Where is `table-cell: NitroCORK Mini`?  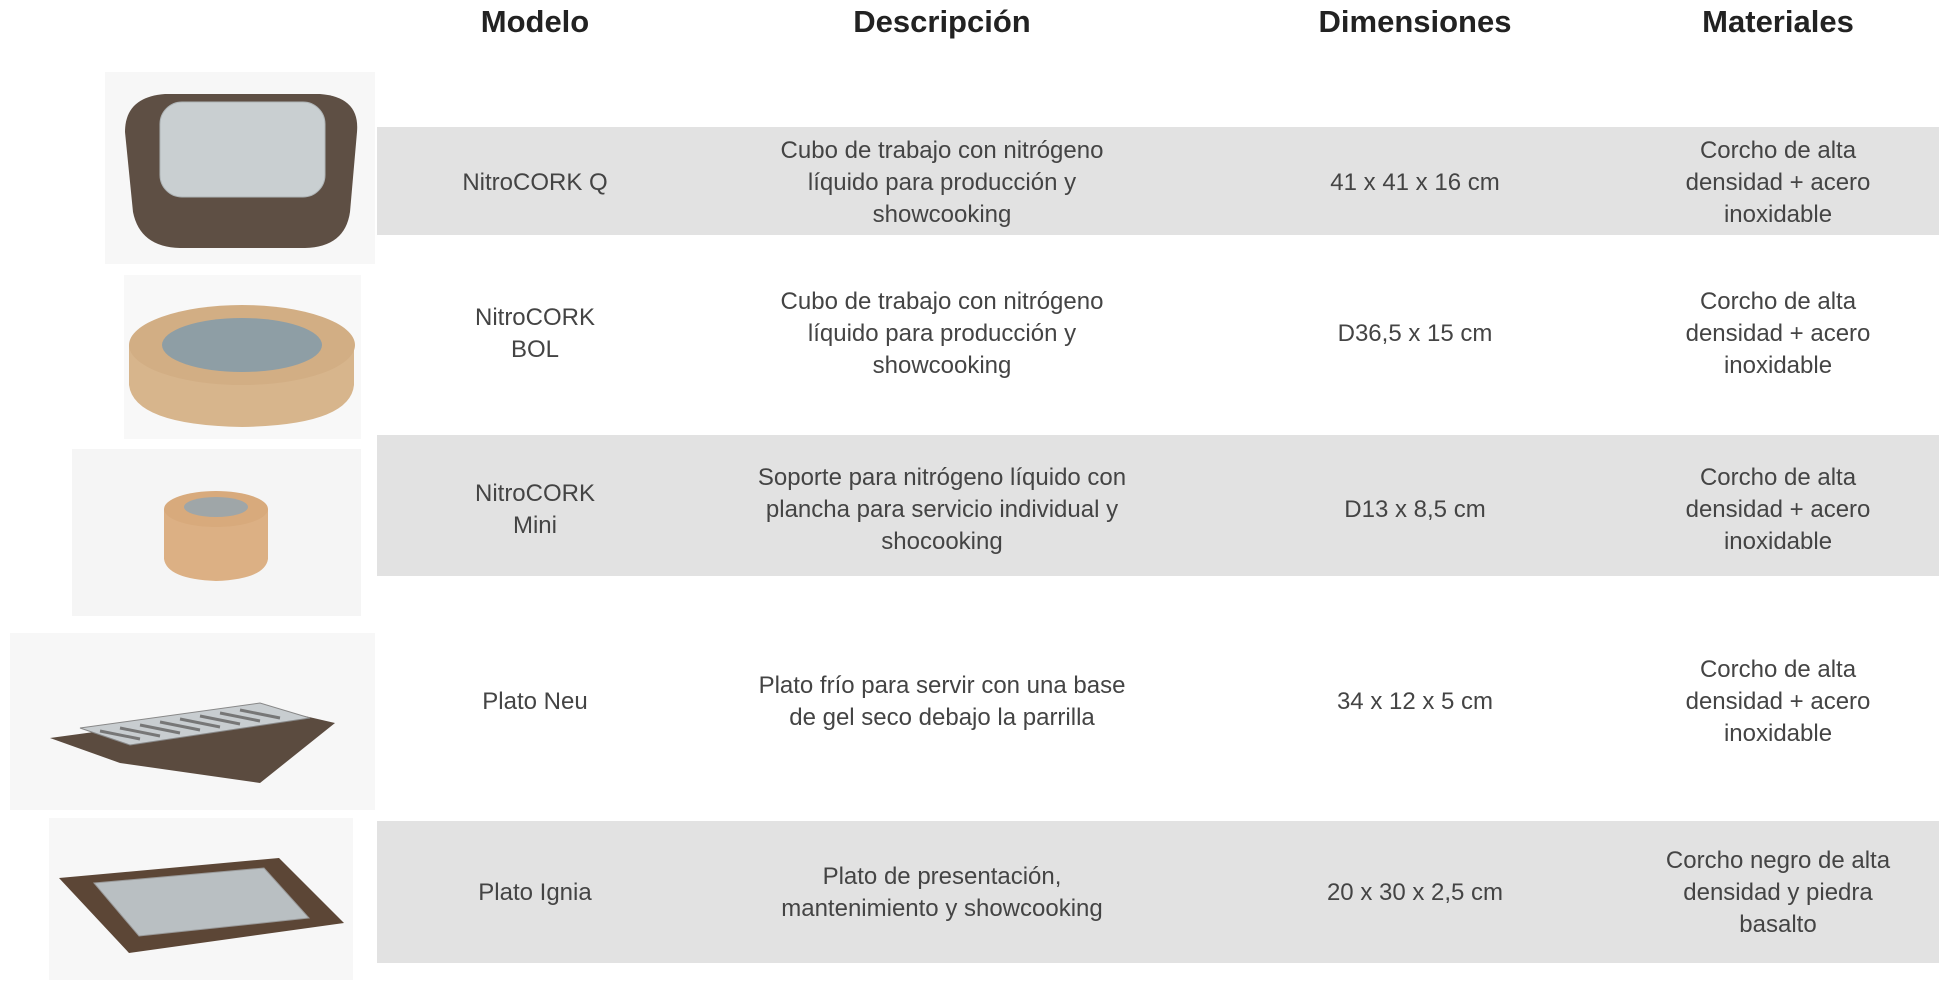
table-cell: NitroCORK Mini is located at coordinates (534, 509).